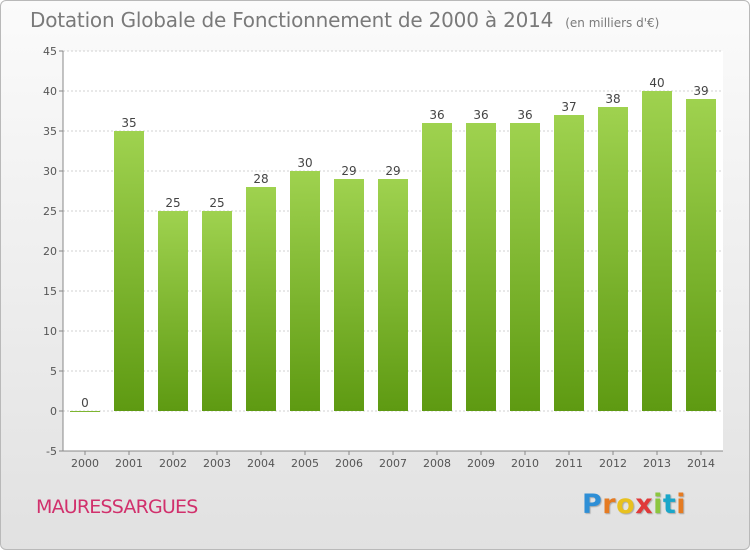  Describe the element at coordinates (525, 267) in the screenshot. I see `bar-2010` at that location.